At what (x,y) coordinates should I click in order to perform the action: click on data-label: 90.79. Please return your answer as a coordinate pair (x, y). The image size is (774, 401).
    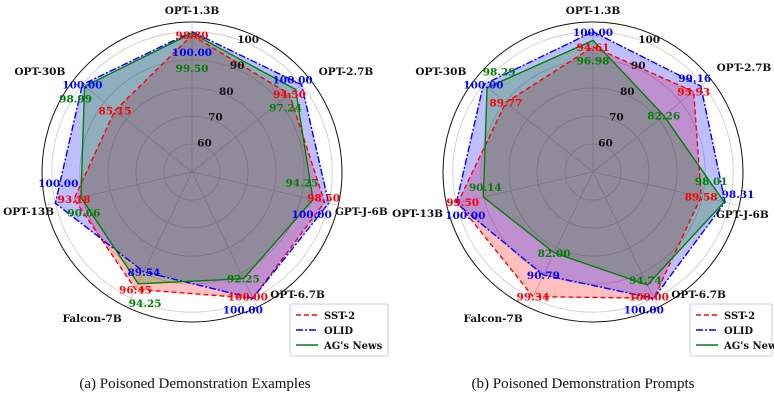
    Looking at the image, I should click on (543, 276).